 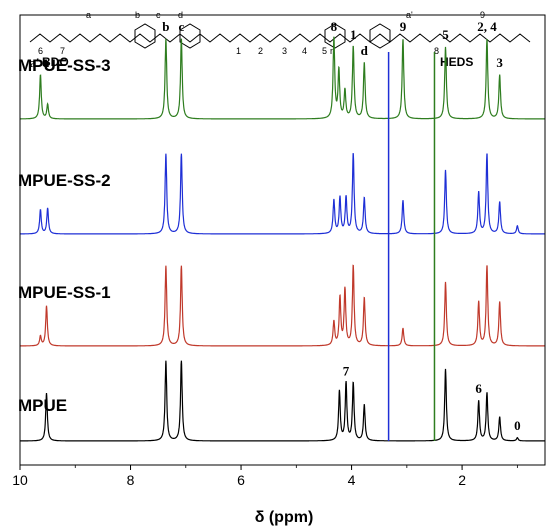 What do you see at coordinates (462, 480) in the screenshot?
I see `x-tick-label: 2` at bounding box center [462, 480].